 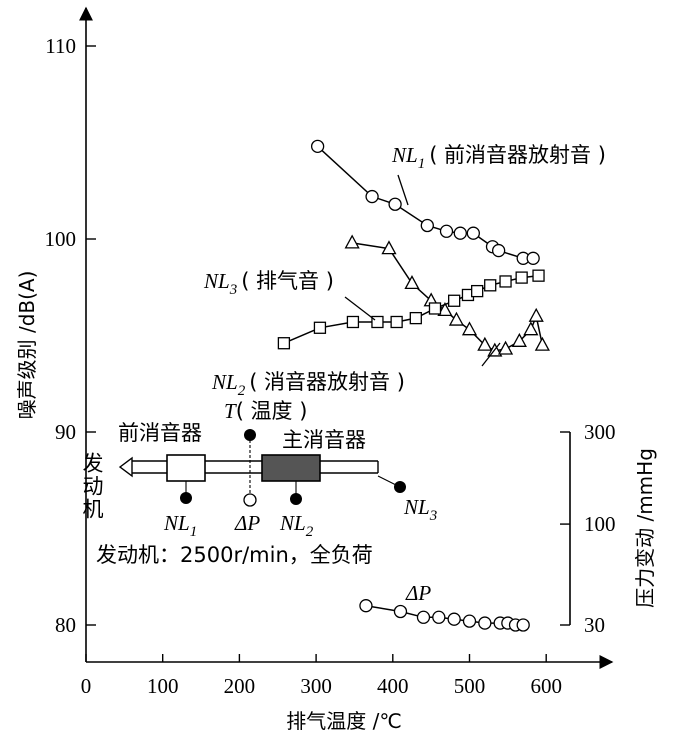 I want to click on y-ticks: 80 90 100 110, so click(x=70, y=335).